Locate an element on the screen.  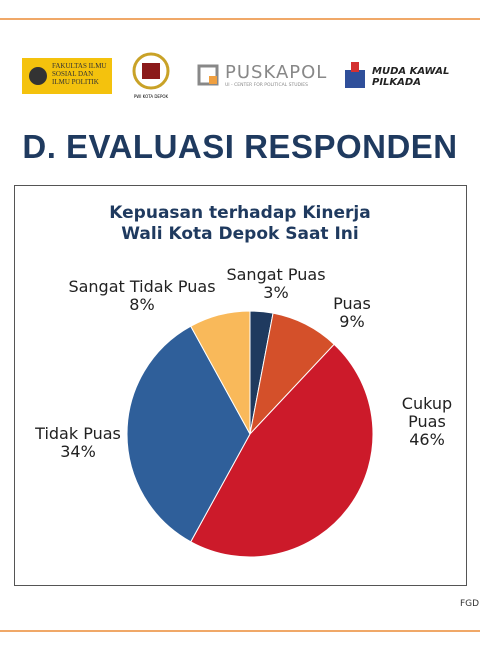
fisip-text: FAKULTAS ILMU SOSIAL DAN ILMU POLITIK is located at coordinates (79, 74).